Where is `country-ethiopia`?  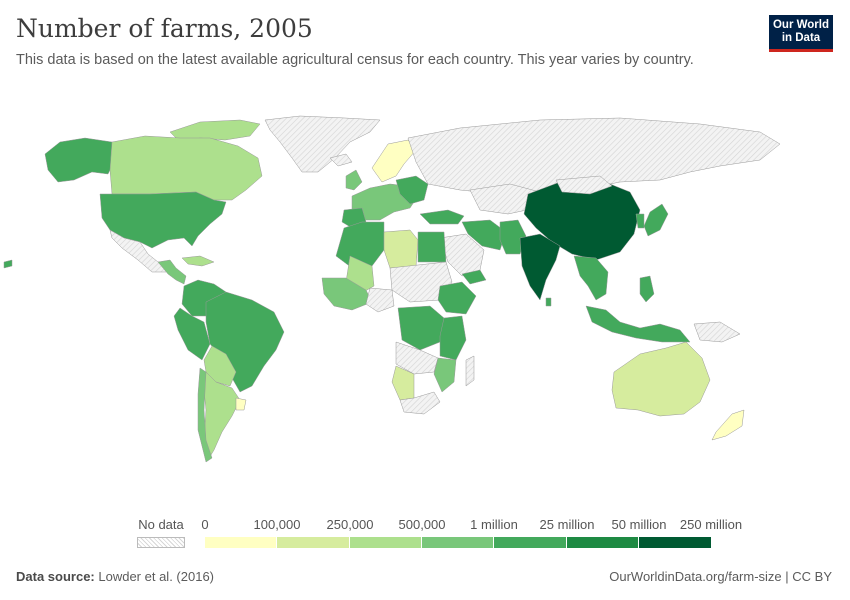
country-ethiopia is located at coordinates (457, 298).